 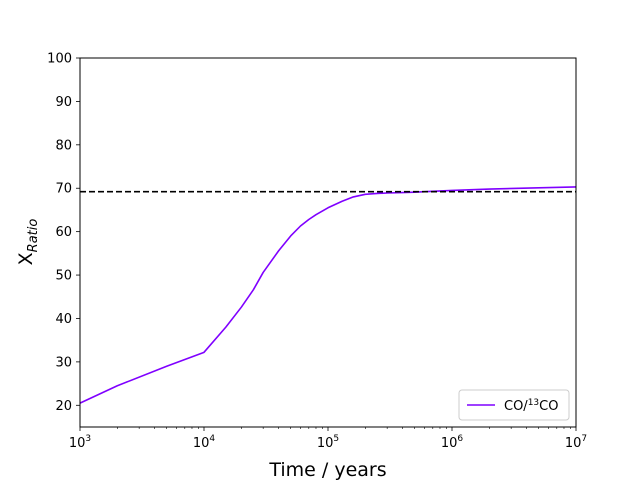 I want to click on x-tick-label: 10⁷, so click(x=576, y=442).